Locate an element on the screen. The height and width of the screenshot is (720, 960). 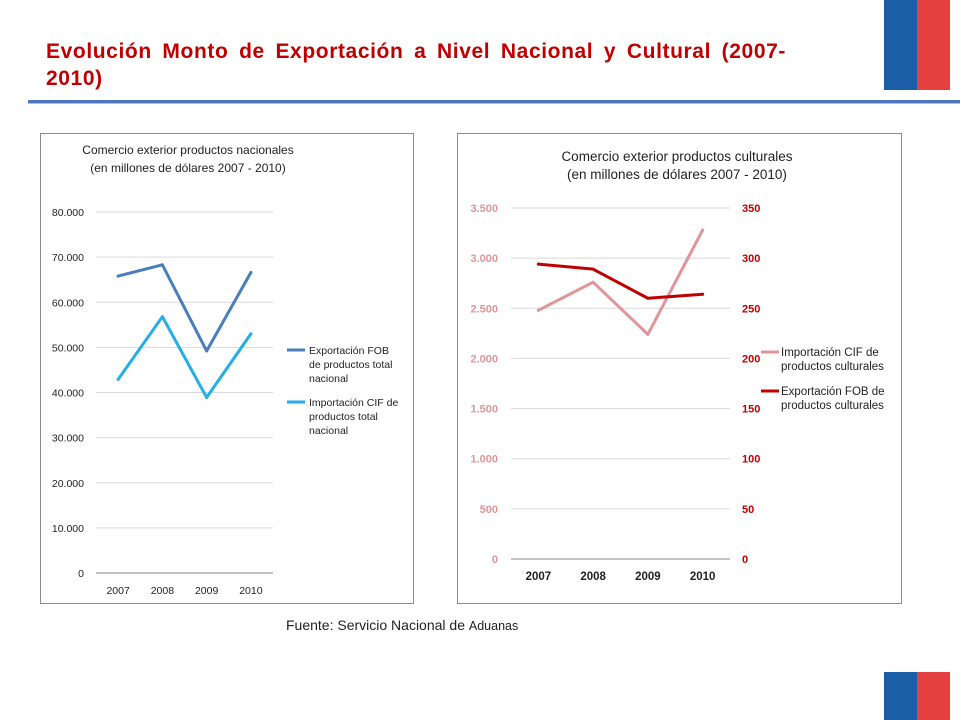
y-left-tick-label: 2.500 is located at coordinates (484, 309).